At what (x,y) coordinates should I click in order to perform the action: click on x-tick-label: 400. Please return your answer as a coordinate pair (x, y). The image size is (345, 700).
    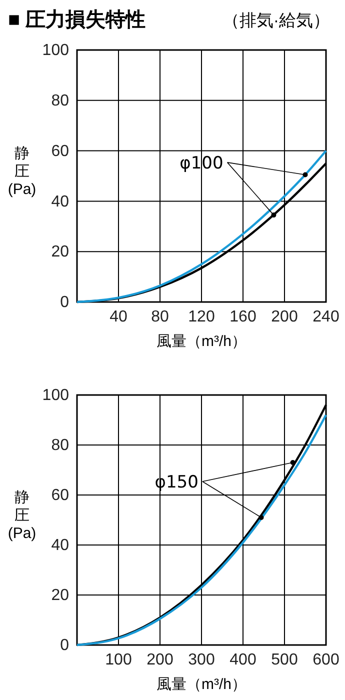
    Looking at the image, I should click on (243, 659).